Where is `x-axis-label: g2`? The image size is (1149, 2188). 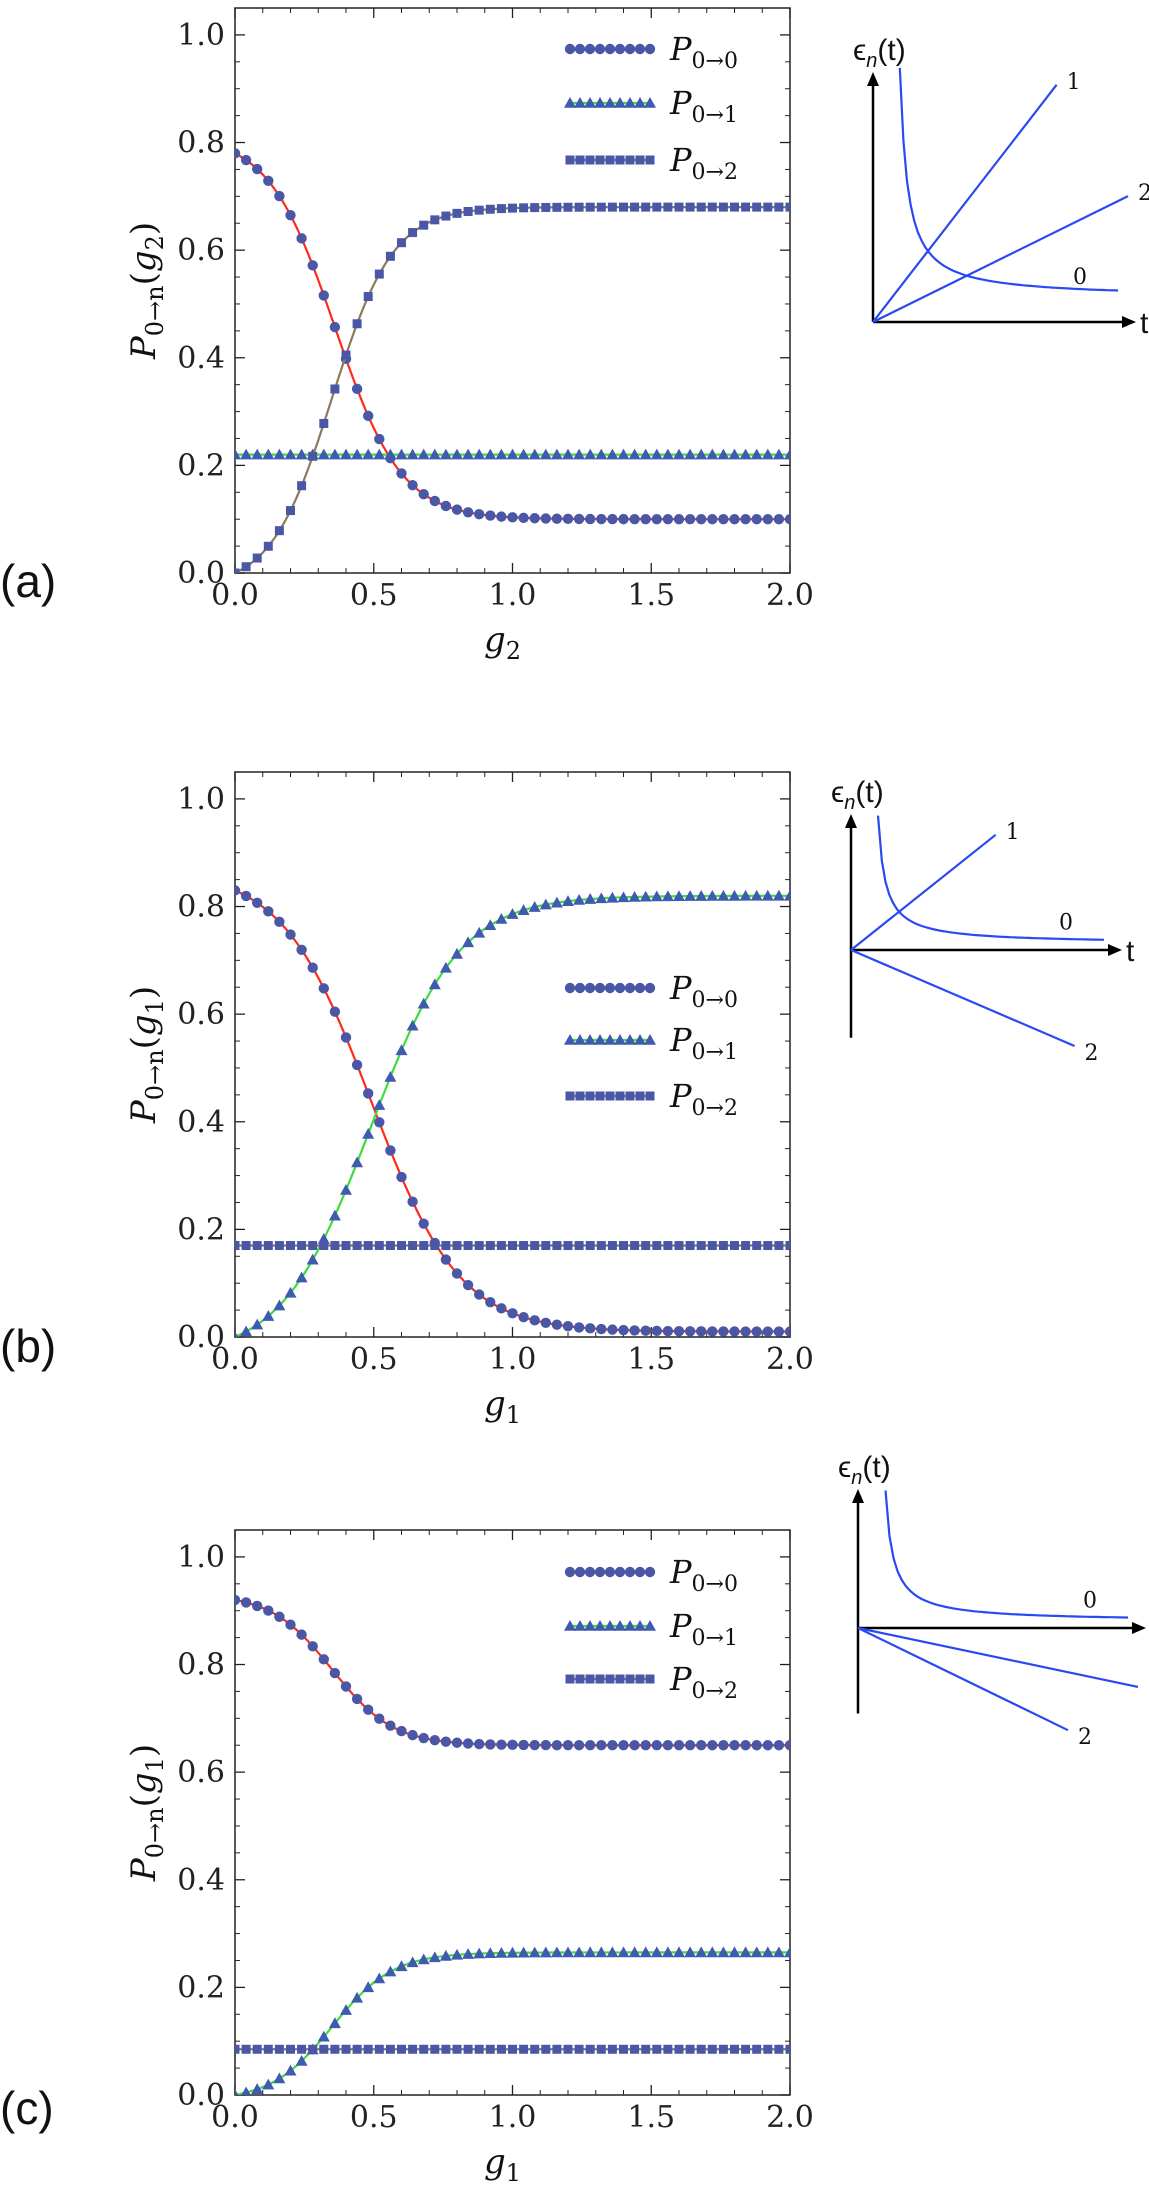 x-axis-label: g2 is located at coordinates (502, 642).